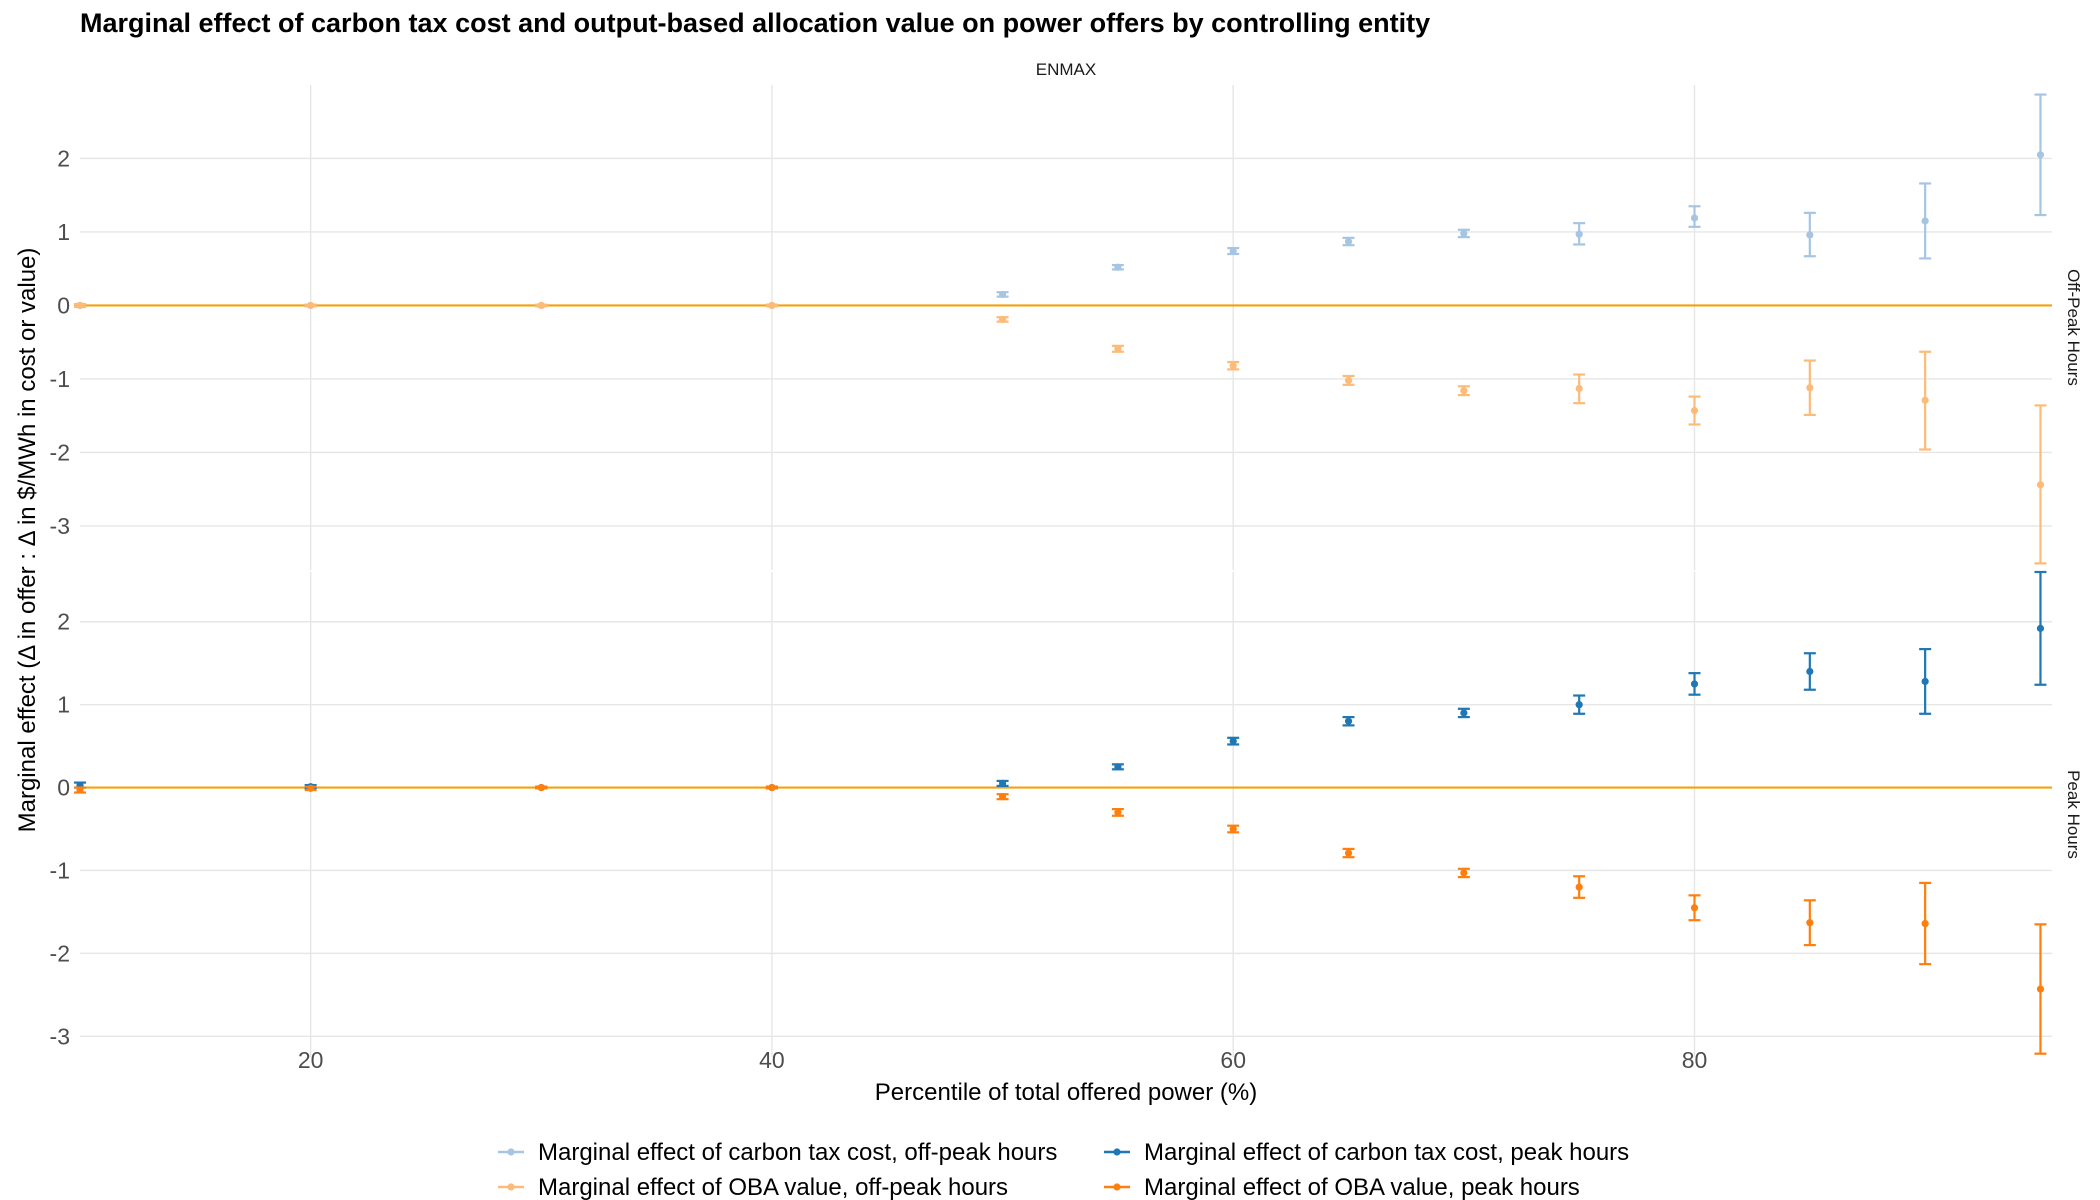  I want to click on x-tick-label: 40, so click(772, 1060).